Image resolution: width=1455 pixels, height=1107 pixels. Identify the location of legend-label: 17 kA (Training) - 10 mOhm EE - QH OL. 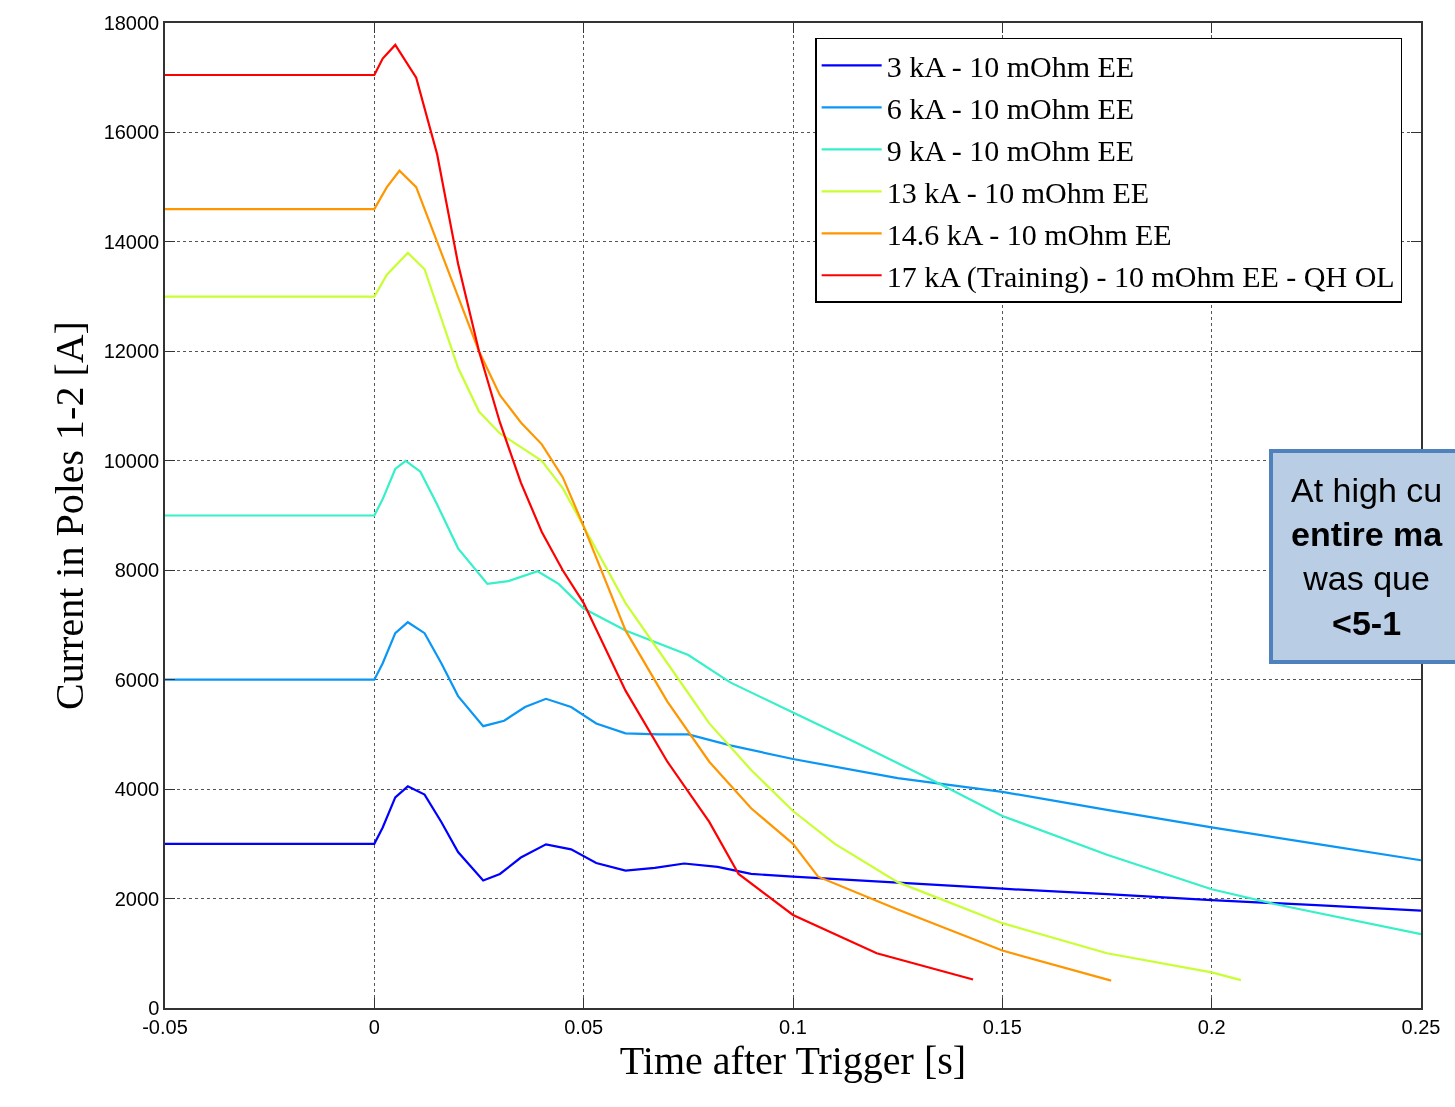
(1140, 276).